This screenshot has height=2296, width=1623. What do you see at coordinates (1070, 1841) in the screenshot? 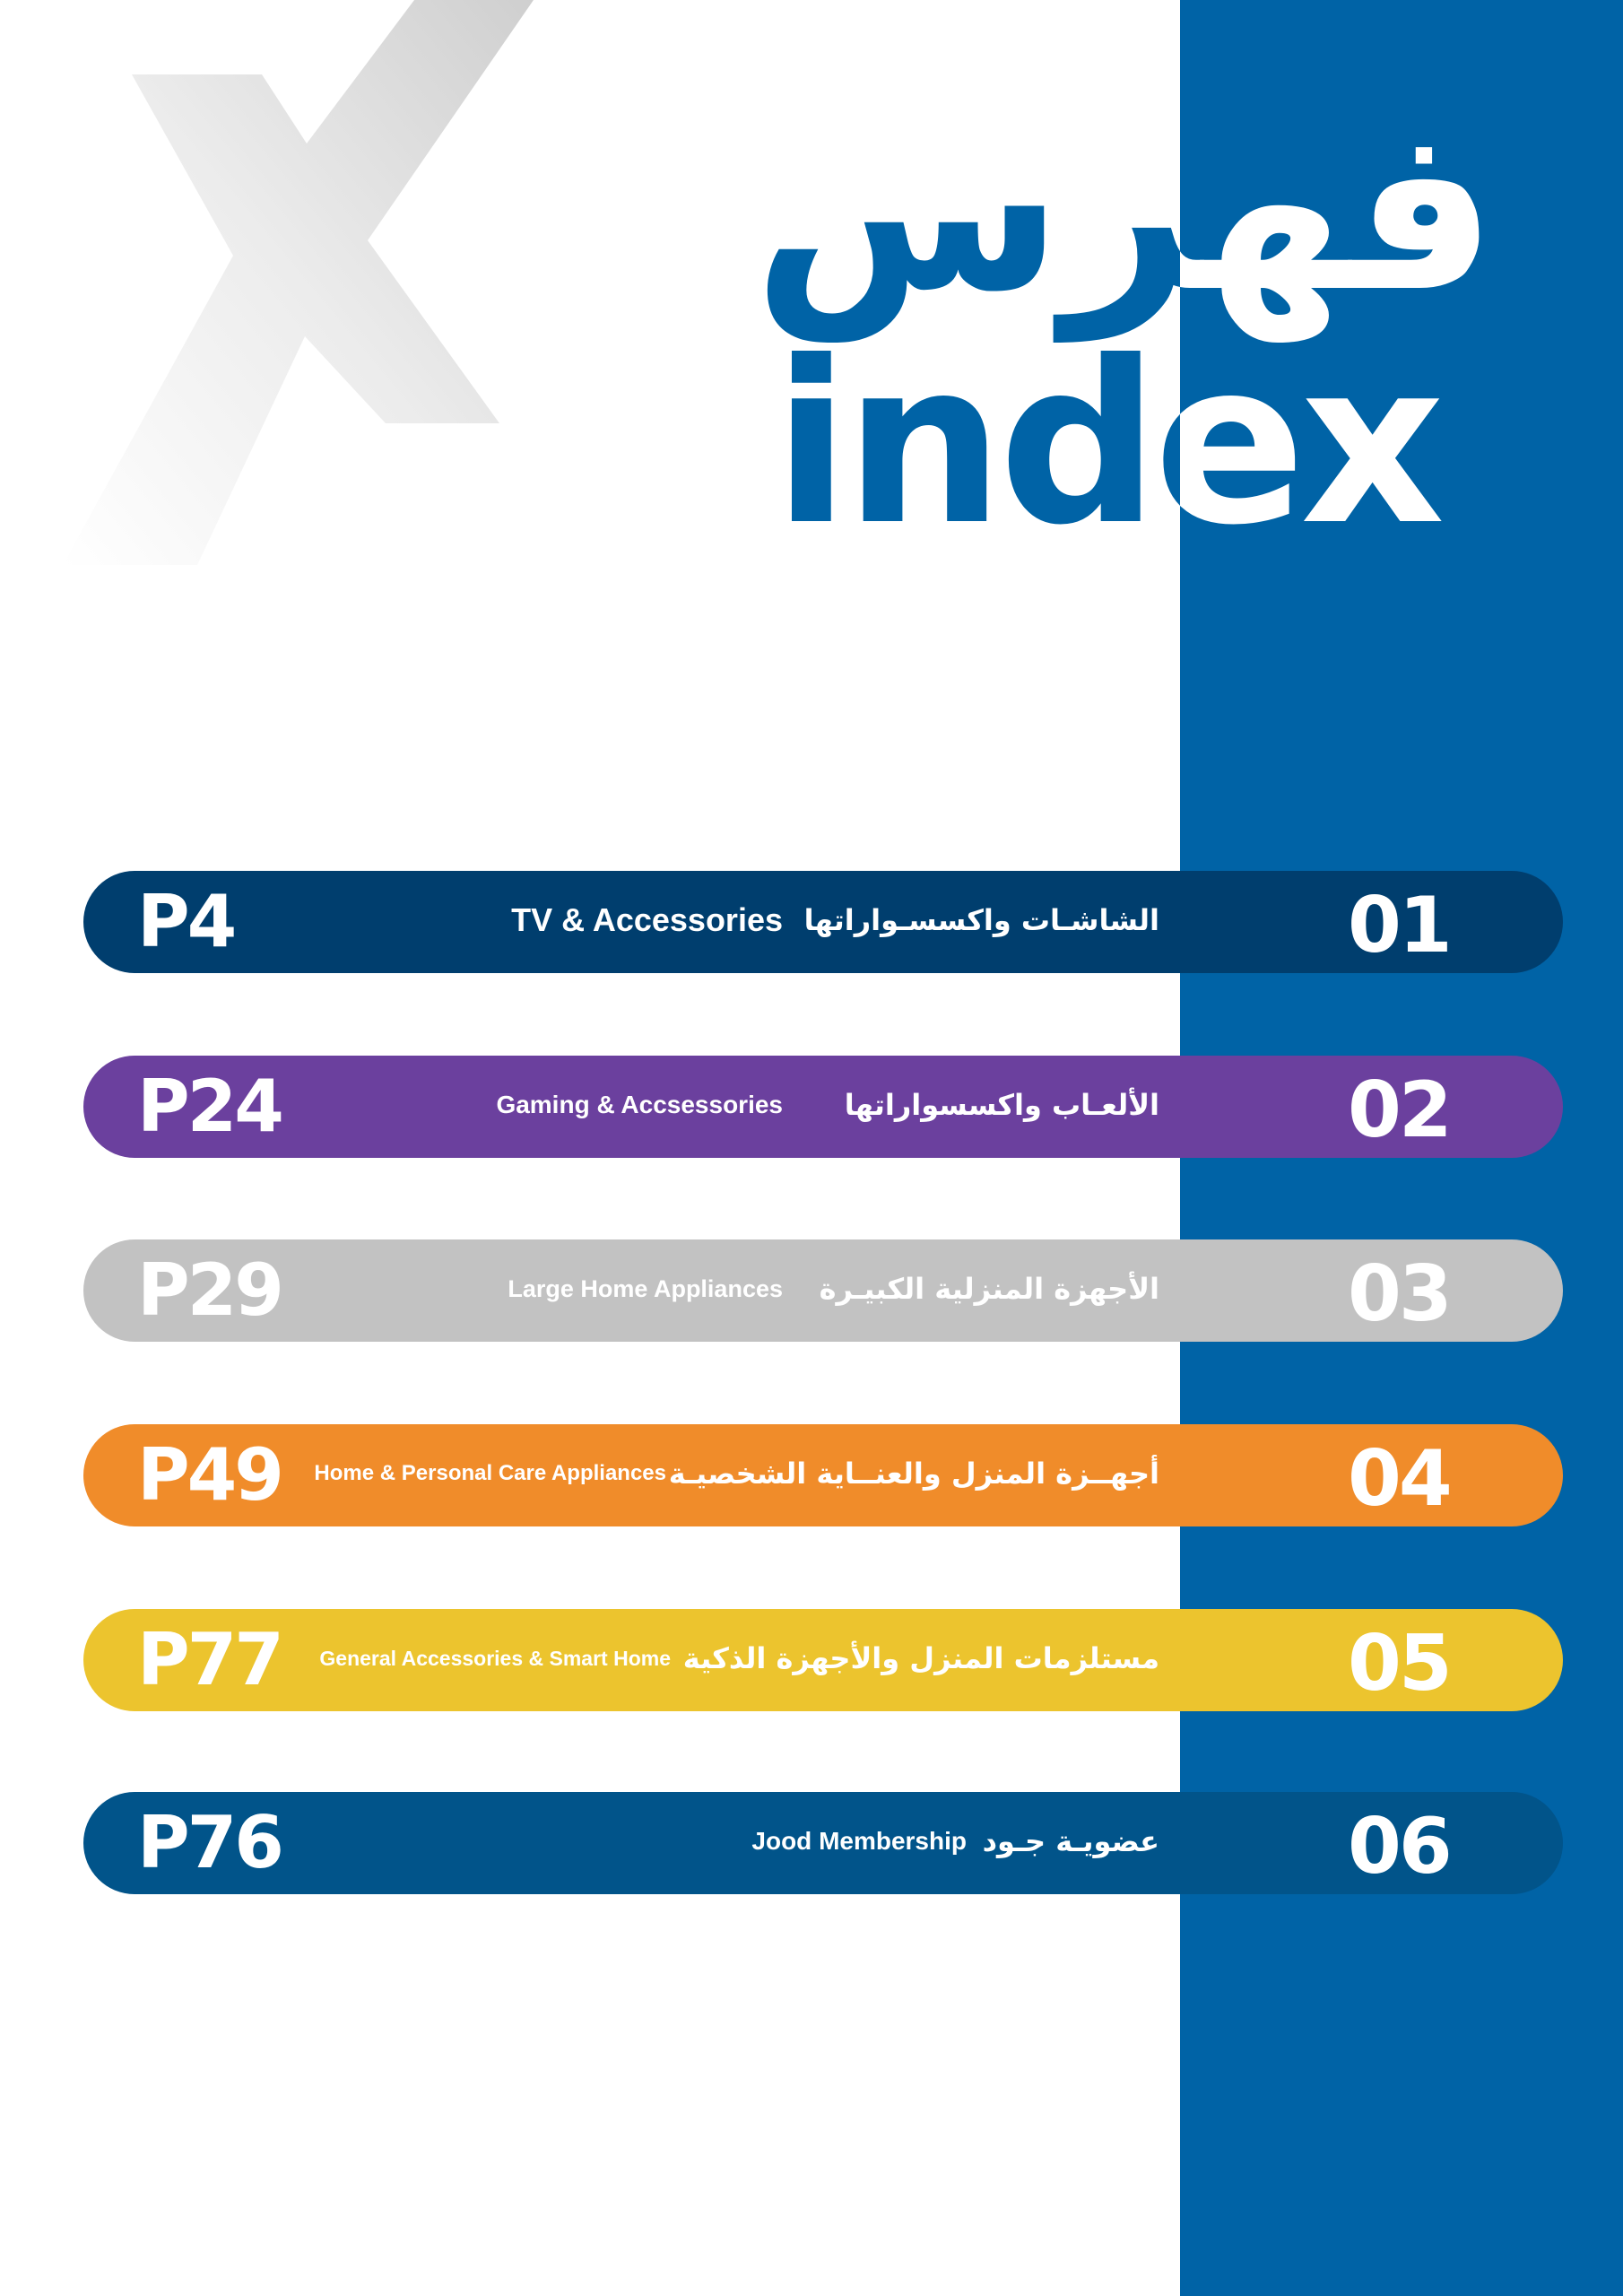
I see `section-title-ar: عضويـة جـود` at bounding box center [1070, 1841].